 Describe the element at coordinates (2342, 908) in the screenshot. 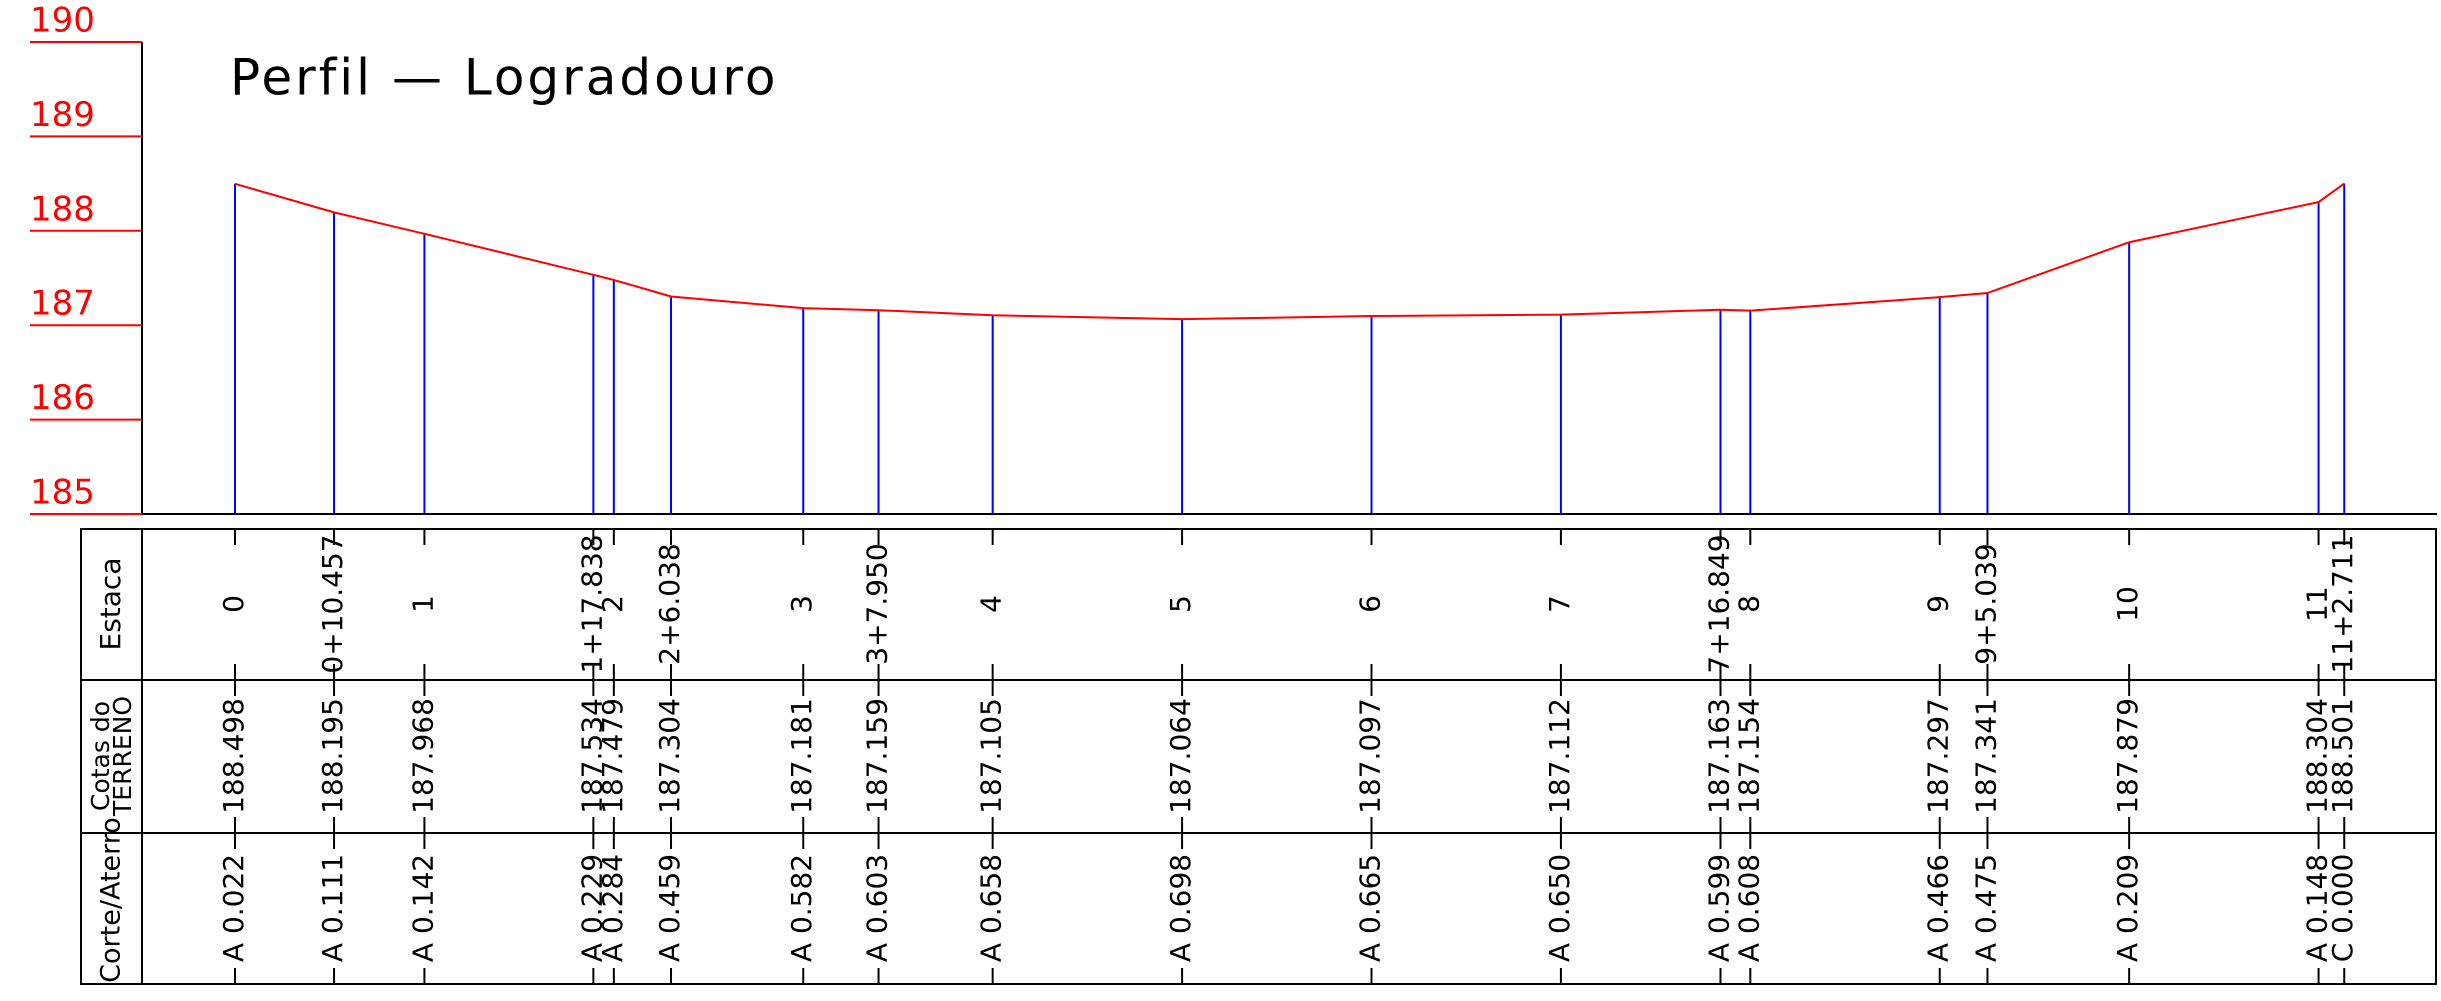

I see `cut-fill-label: C 0.000` at that location.